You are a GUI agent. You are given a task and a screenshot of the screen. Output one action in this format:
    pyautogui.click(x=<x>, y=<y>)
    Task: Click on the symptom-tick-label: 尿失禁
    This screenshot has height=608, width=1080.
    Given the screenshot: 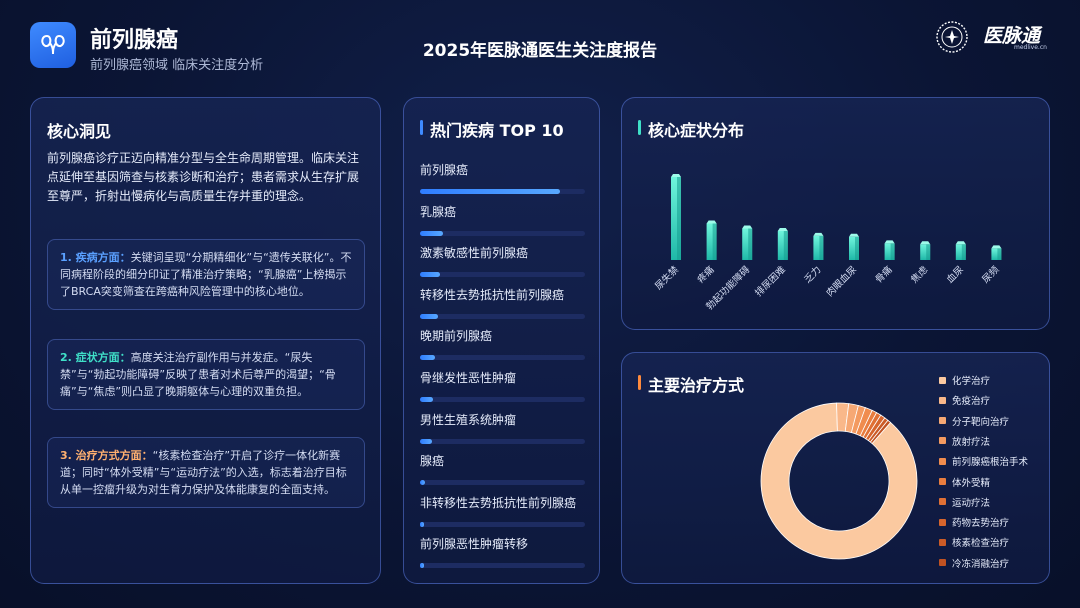 What is the action you would take?
    pyautogui.click(x=666, y=277)
    